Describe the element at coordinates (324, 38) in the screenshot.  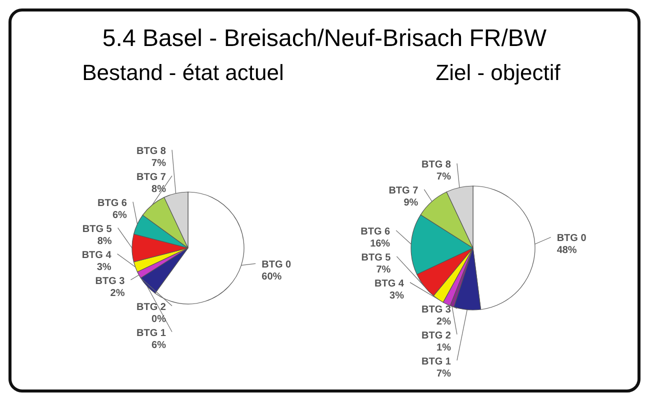
I see `chart-title: 5.4 Basel - Breisach/Neuf-Brisach FR/BW` at that location.